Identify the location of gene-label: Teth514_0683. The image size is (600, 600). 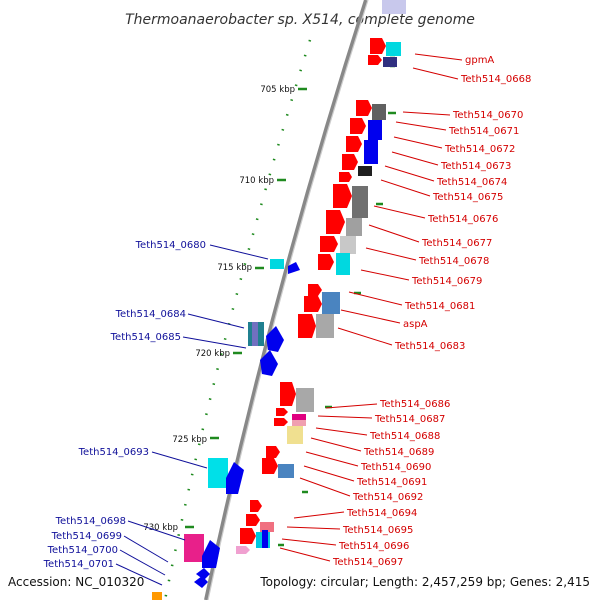
(429, 346).